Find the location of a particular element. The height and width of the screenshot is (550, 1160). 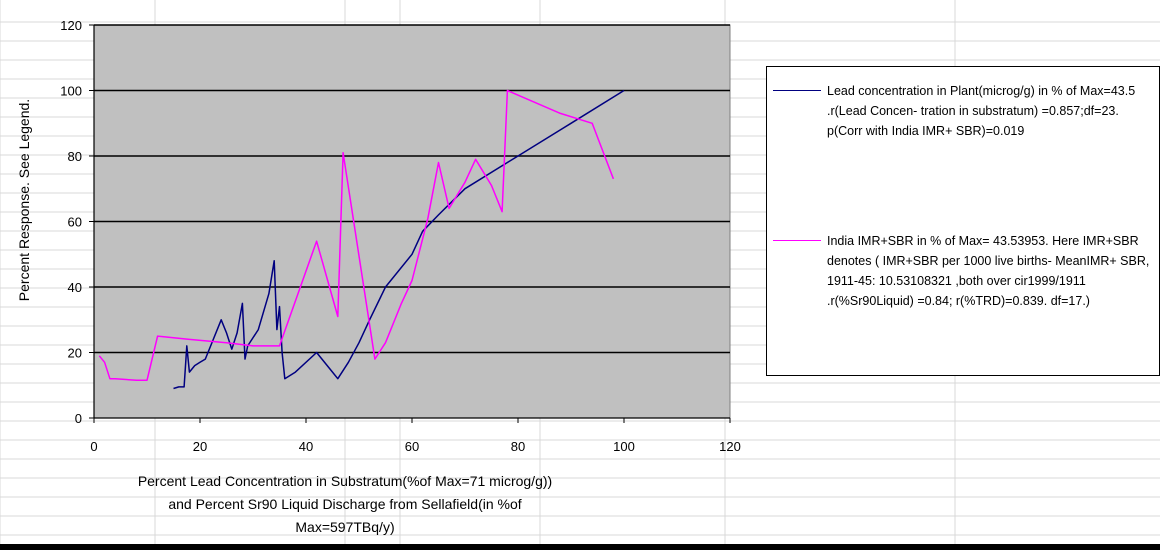

y-tick-label: 80 is located at coordinates (75, 156).